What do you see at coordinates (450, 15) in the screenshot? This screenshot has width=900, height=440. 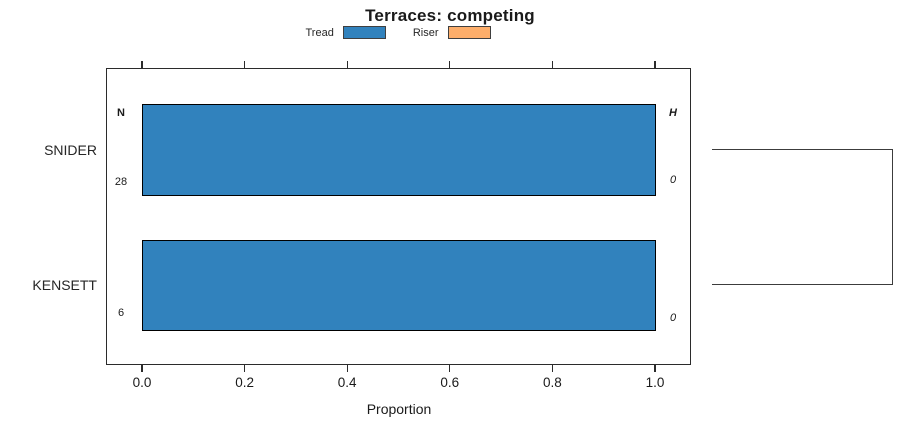 I see `chart-title: Terraces: competing` at bounding box center [450, 15].